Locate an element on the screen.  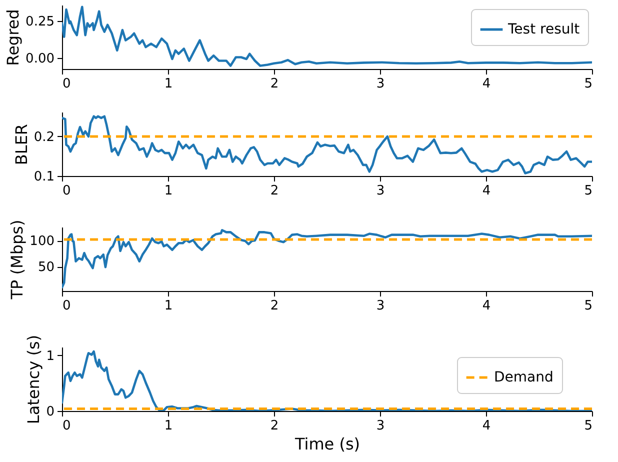
y-tick-label: 0.00 is located at coordinates (40, 58).